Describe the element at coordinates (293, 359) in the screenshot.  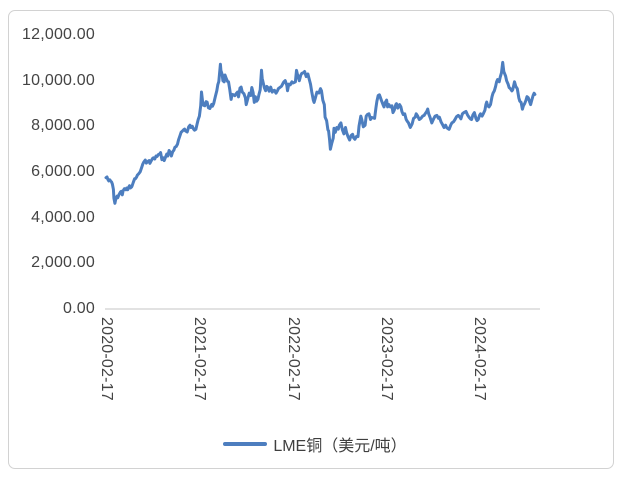
I see `x-axis-tick-label: 2022-02-17` at that location.